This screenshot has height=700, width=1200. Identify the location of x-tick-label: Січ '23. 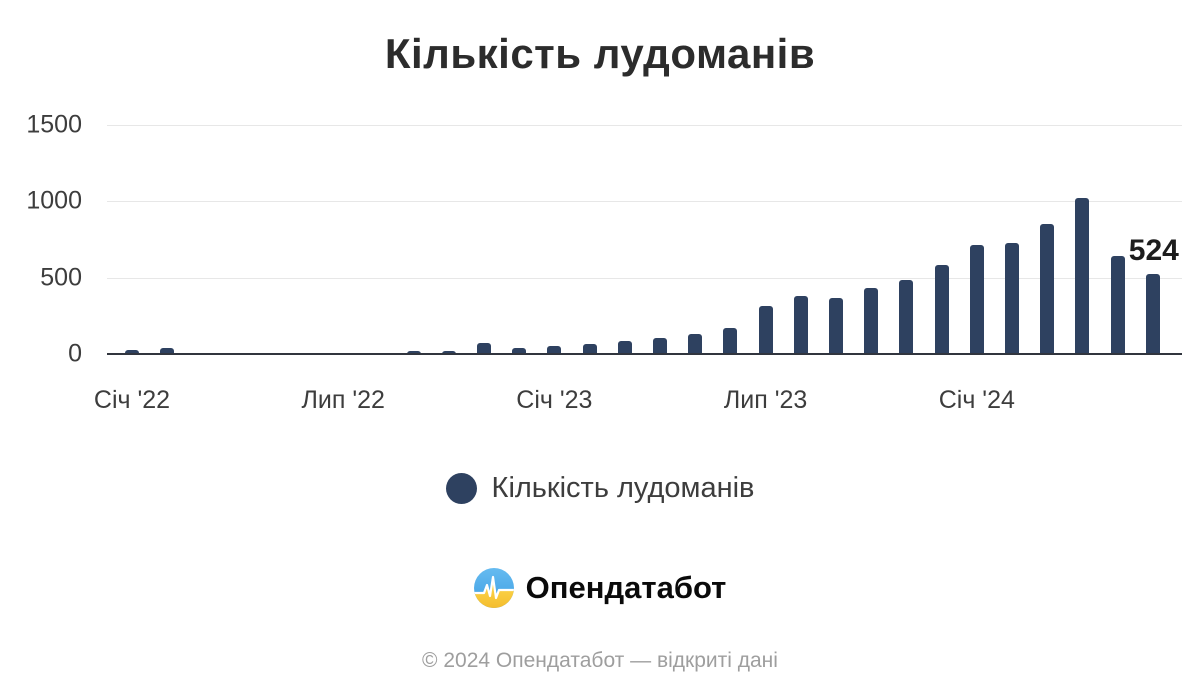
(554, 400).